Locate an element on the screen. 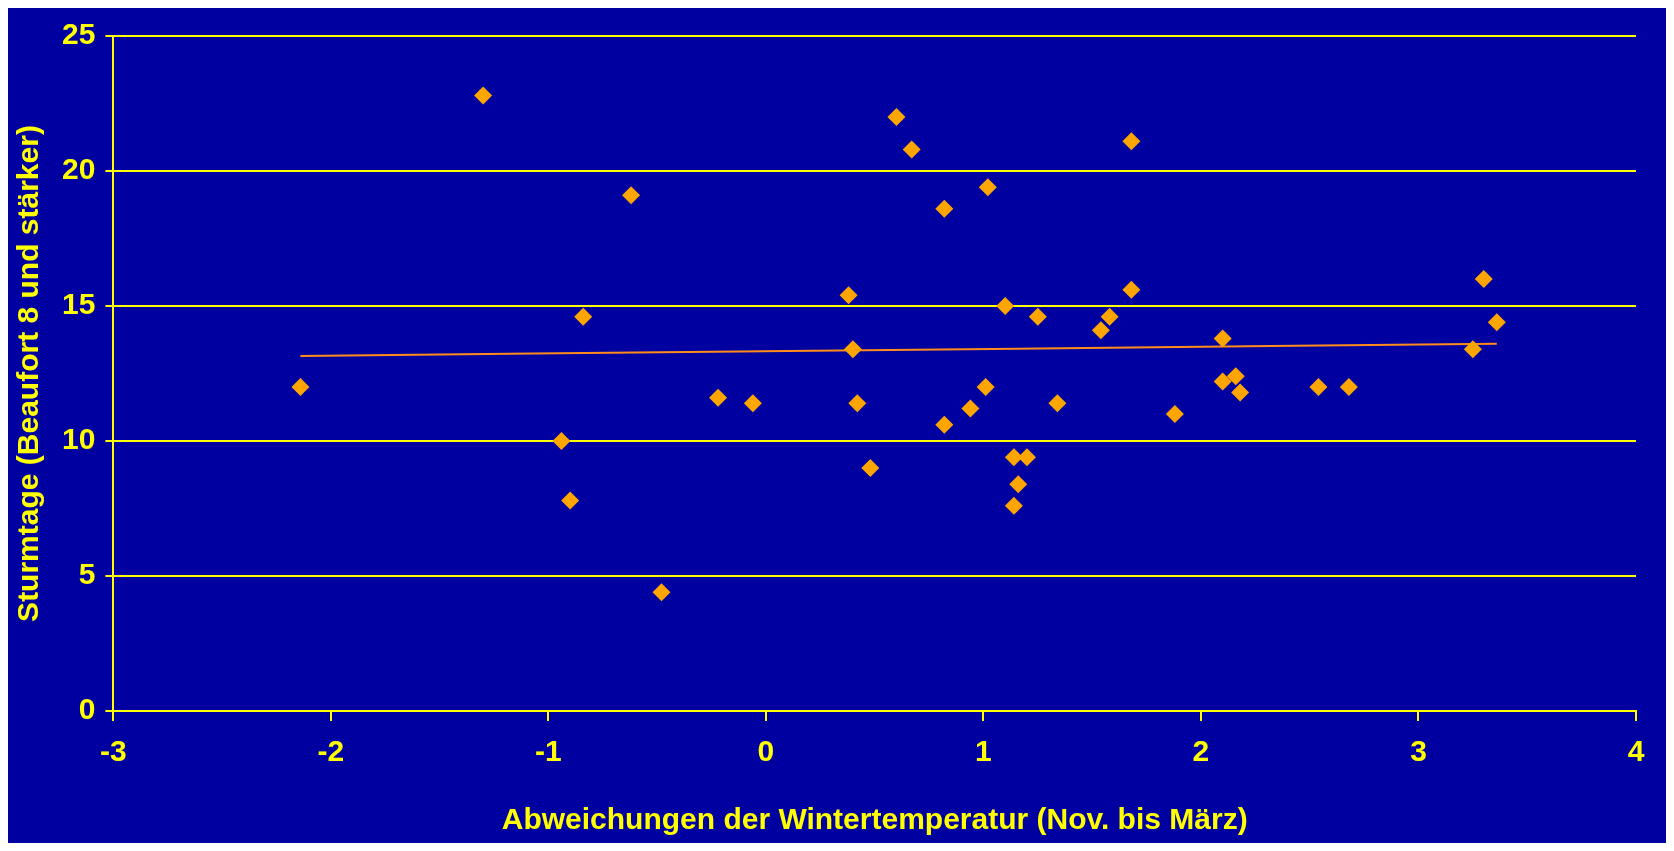 The image size is (1674, 851). x-tick-label: -1 is located at coordinates (548, 751).